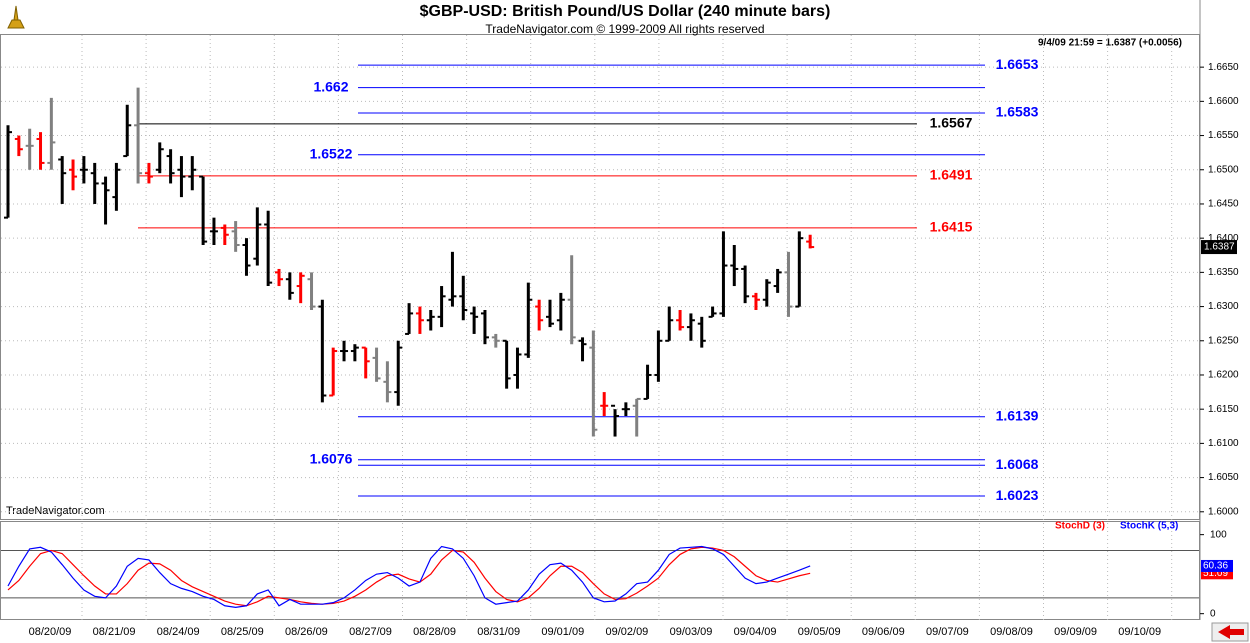 The width and height of the screenshot is (1250, 643). What do you see at coordinates (1223, 477) in the screenshot?
I see `y-tick-label: 1.6050` at bounding box center [1223, 477].